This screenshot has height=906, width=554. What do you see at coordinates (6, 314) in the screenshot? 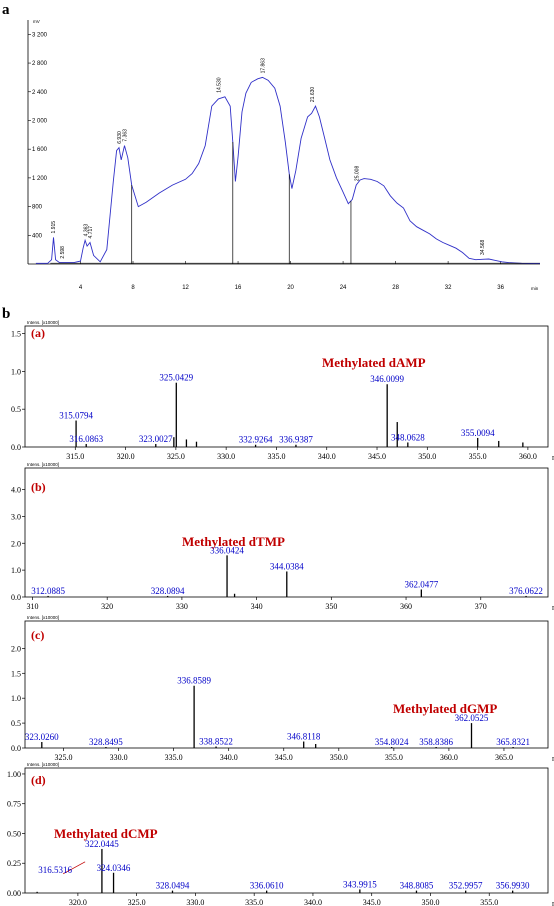
I see `panel-letter-b: b` at bounding box center [6, 314].